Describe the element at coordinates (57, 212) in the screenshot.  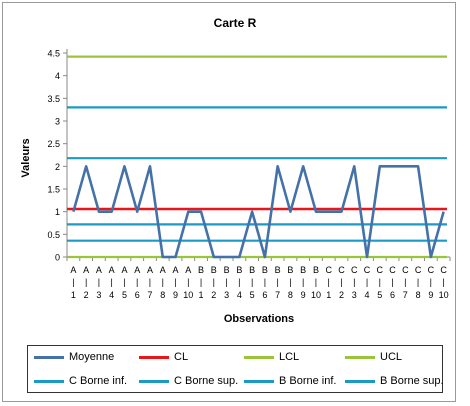
I see `y-tick-label: 1` at that location.